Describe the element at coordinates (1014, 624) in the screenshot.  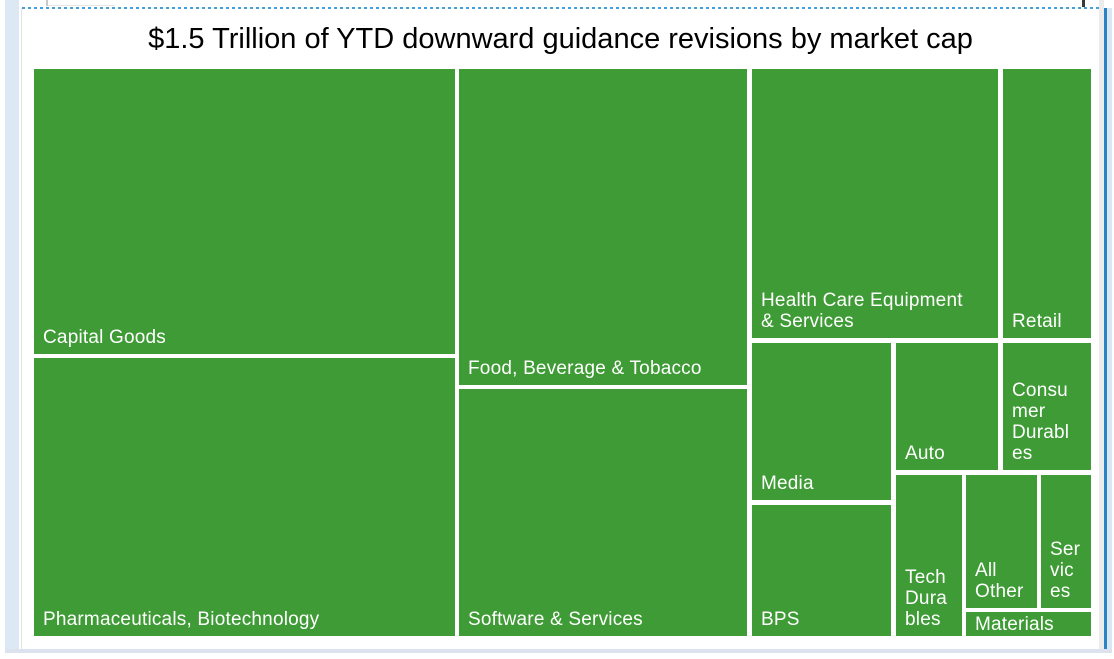
I see `tile-label: Materials` at that location.